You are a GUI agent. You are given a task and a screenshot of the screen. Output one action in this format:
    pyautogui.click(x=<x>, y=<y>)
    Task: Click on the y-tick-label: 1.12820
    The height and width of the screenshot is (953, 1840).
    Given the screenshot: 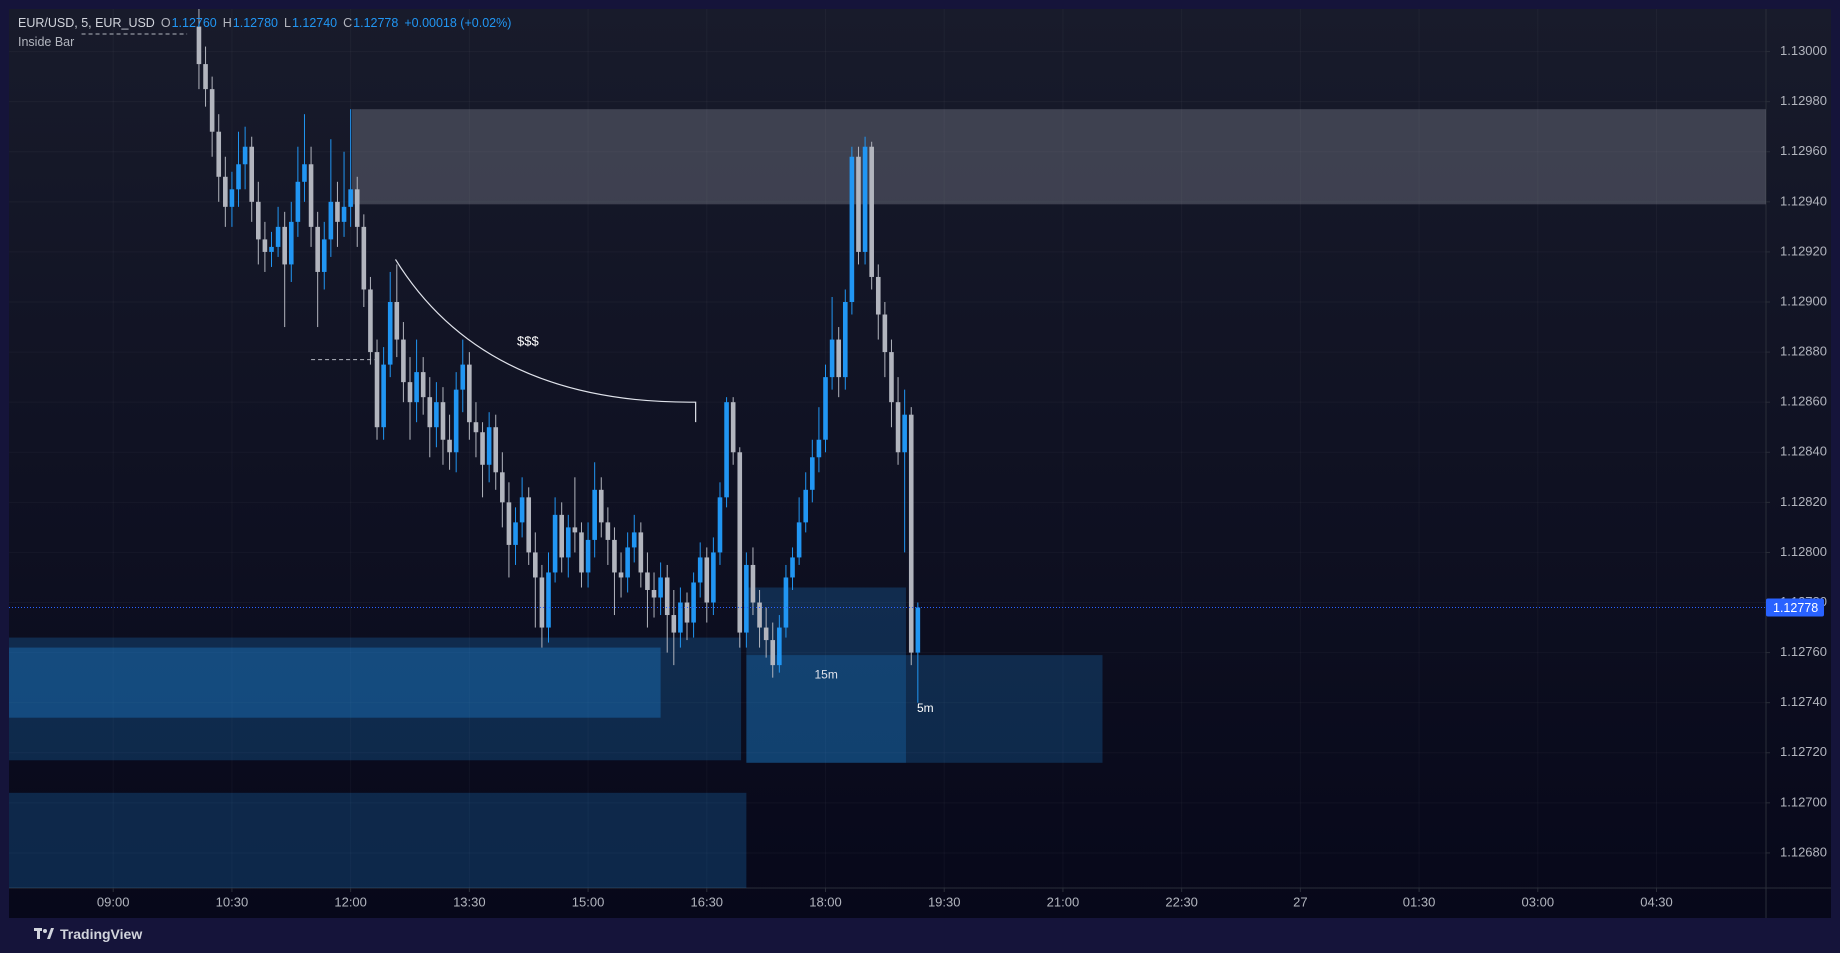 What is the action you would take?
    pyautogui.click(x=1803, y=501)
    